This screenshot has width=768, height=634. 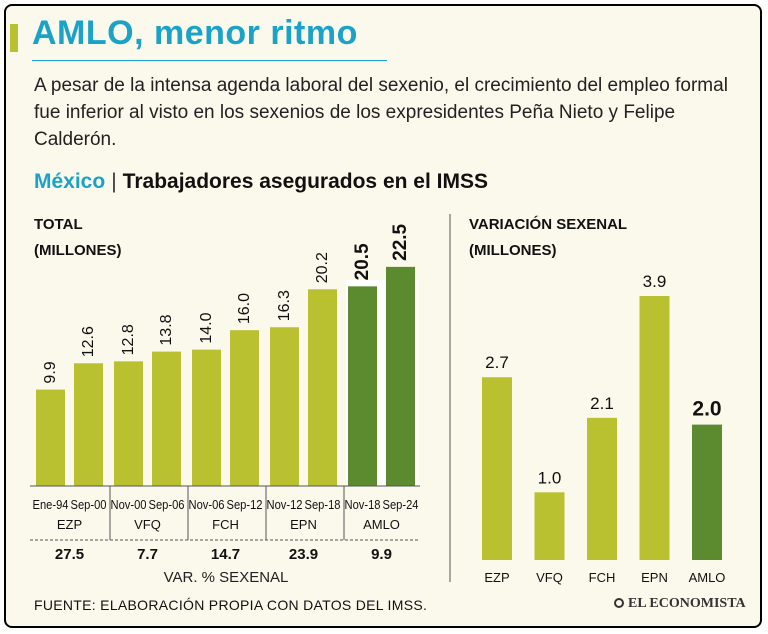 What do you see at coordinates (226, 577) in the screenshot?
I see `var-pct-caption: VAR. % SEXENAL` at bounding box center [226, 577].